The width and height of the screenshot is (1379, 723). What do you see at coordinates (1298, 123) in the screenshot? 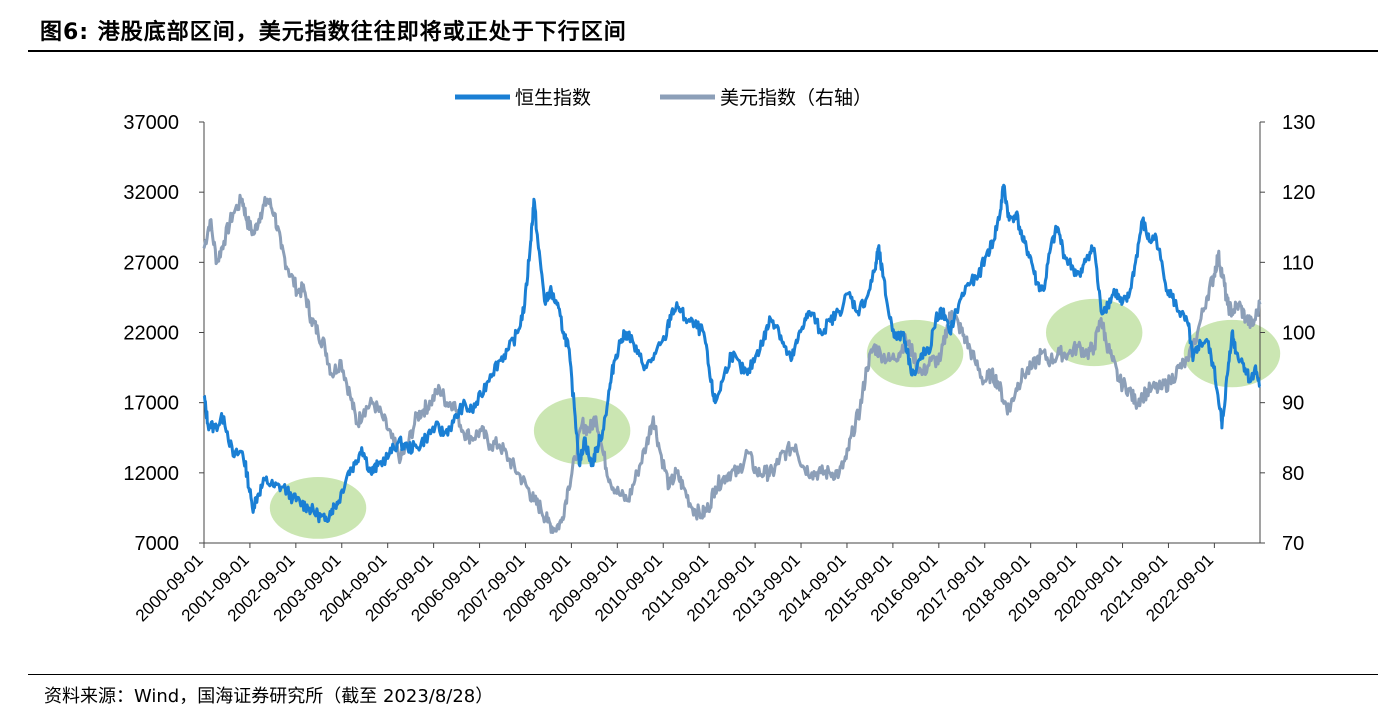
I see `right-tick-label: 130` at bounding box center [1298, 123].